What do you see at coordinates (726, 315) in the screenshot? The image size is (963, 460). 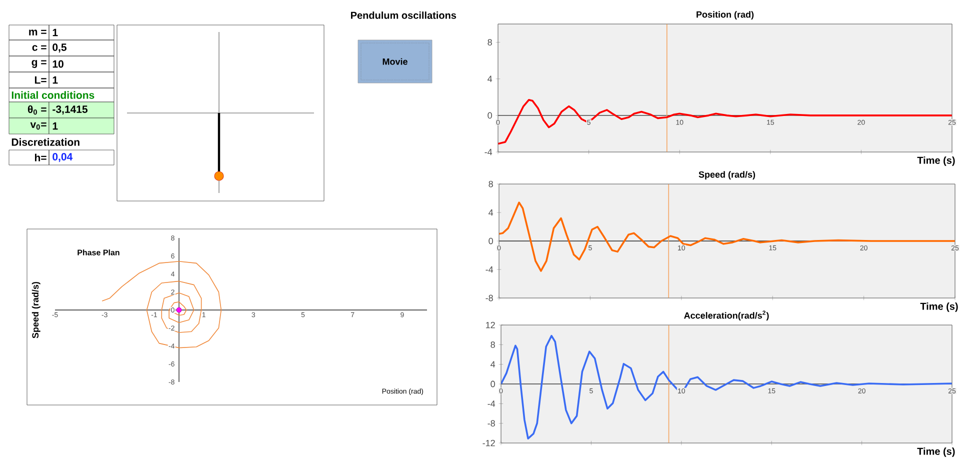 I see `chart-title: Acceleration(rad/s$^{2}$)` at bounding box center [726, 315].